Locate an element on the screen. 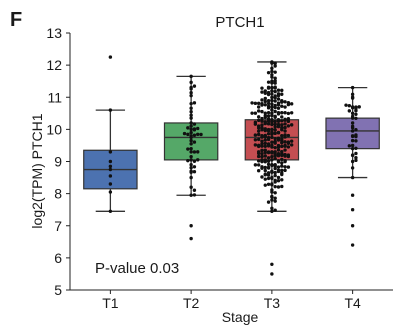 This screenshot has width=401, height=329. x-tick-label-t3: T3 is located at coordinates (272, 303).